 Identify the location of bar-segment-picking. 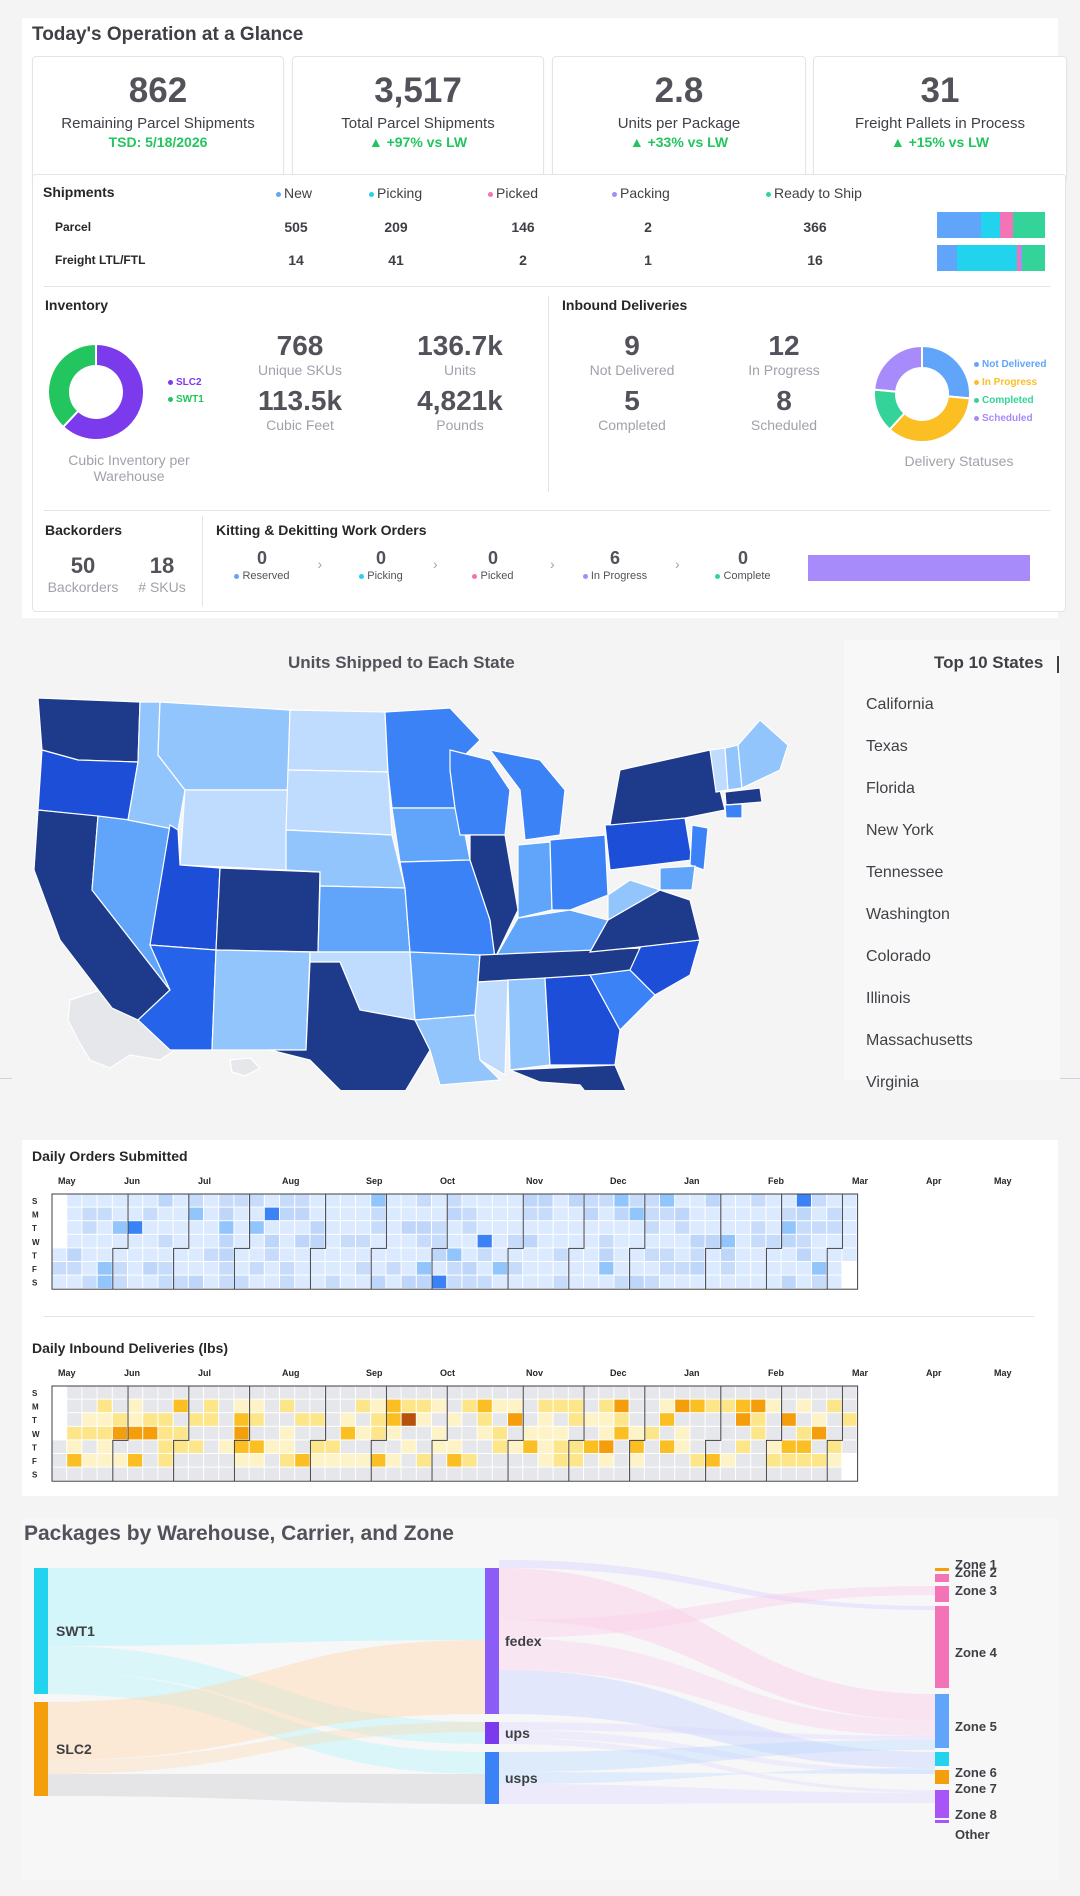
(990, 225).